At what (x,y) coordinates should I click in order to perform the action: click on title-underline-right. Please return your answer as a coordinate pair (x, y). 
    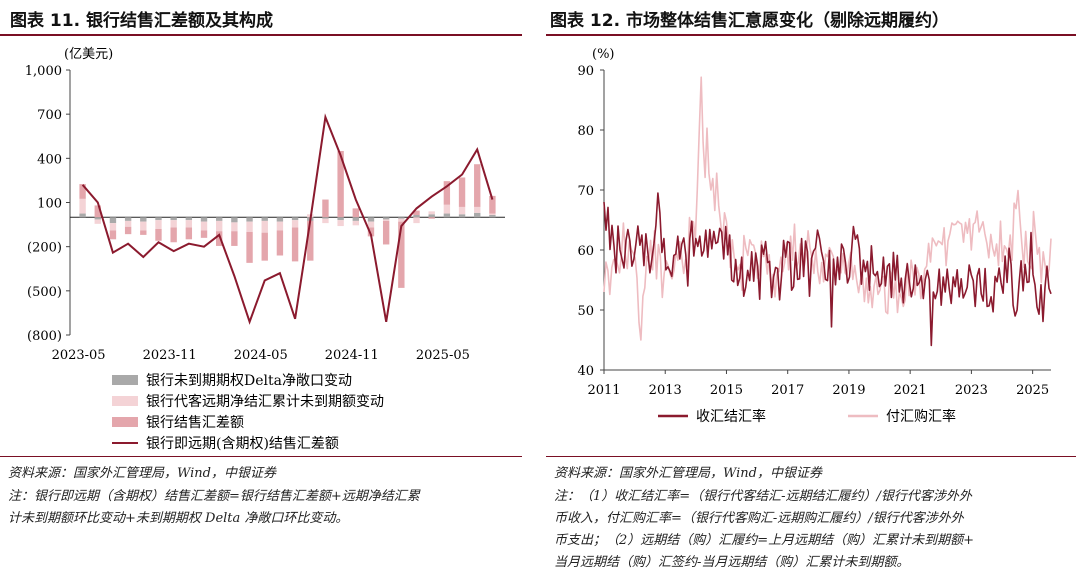
    Looking at the image, I should click on (811, 35).